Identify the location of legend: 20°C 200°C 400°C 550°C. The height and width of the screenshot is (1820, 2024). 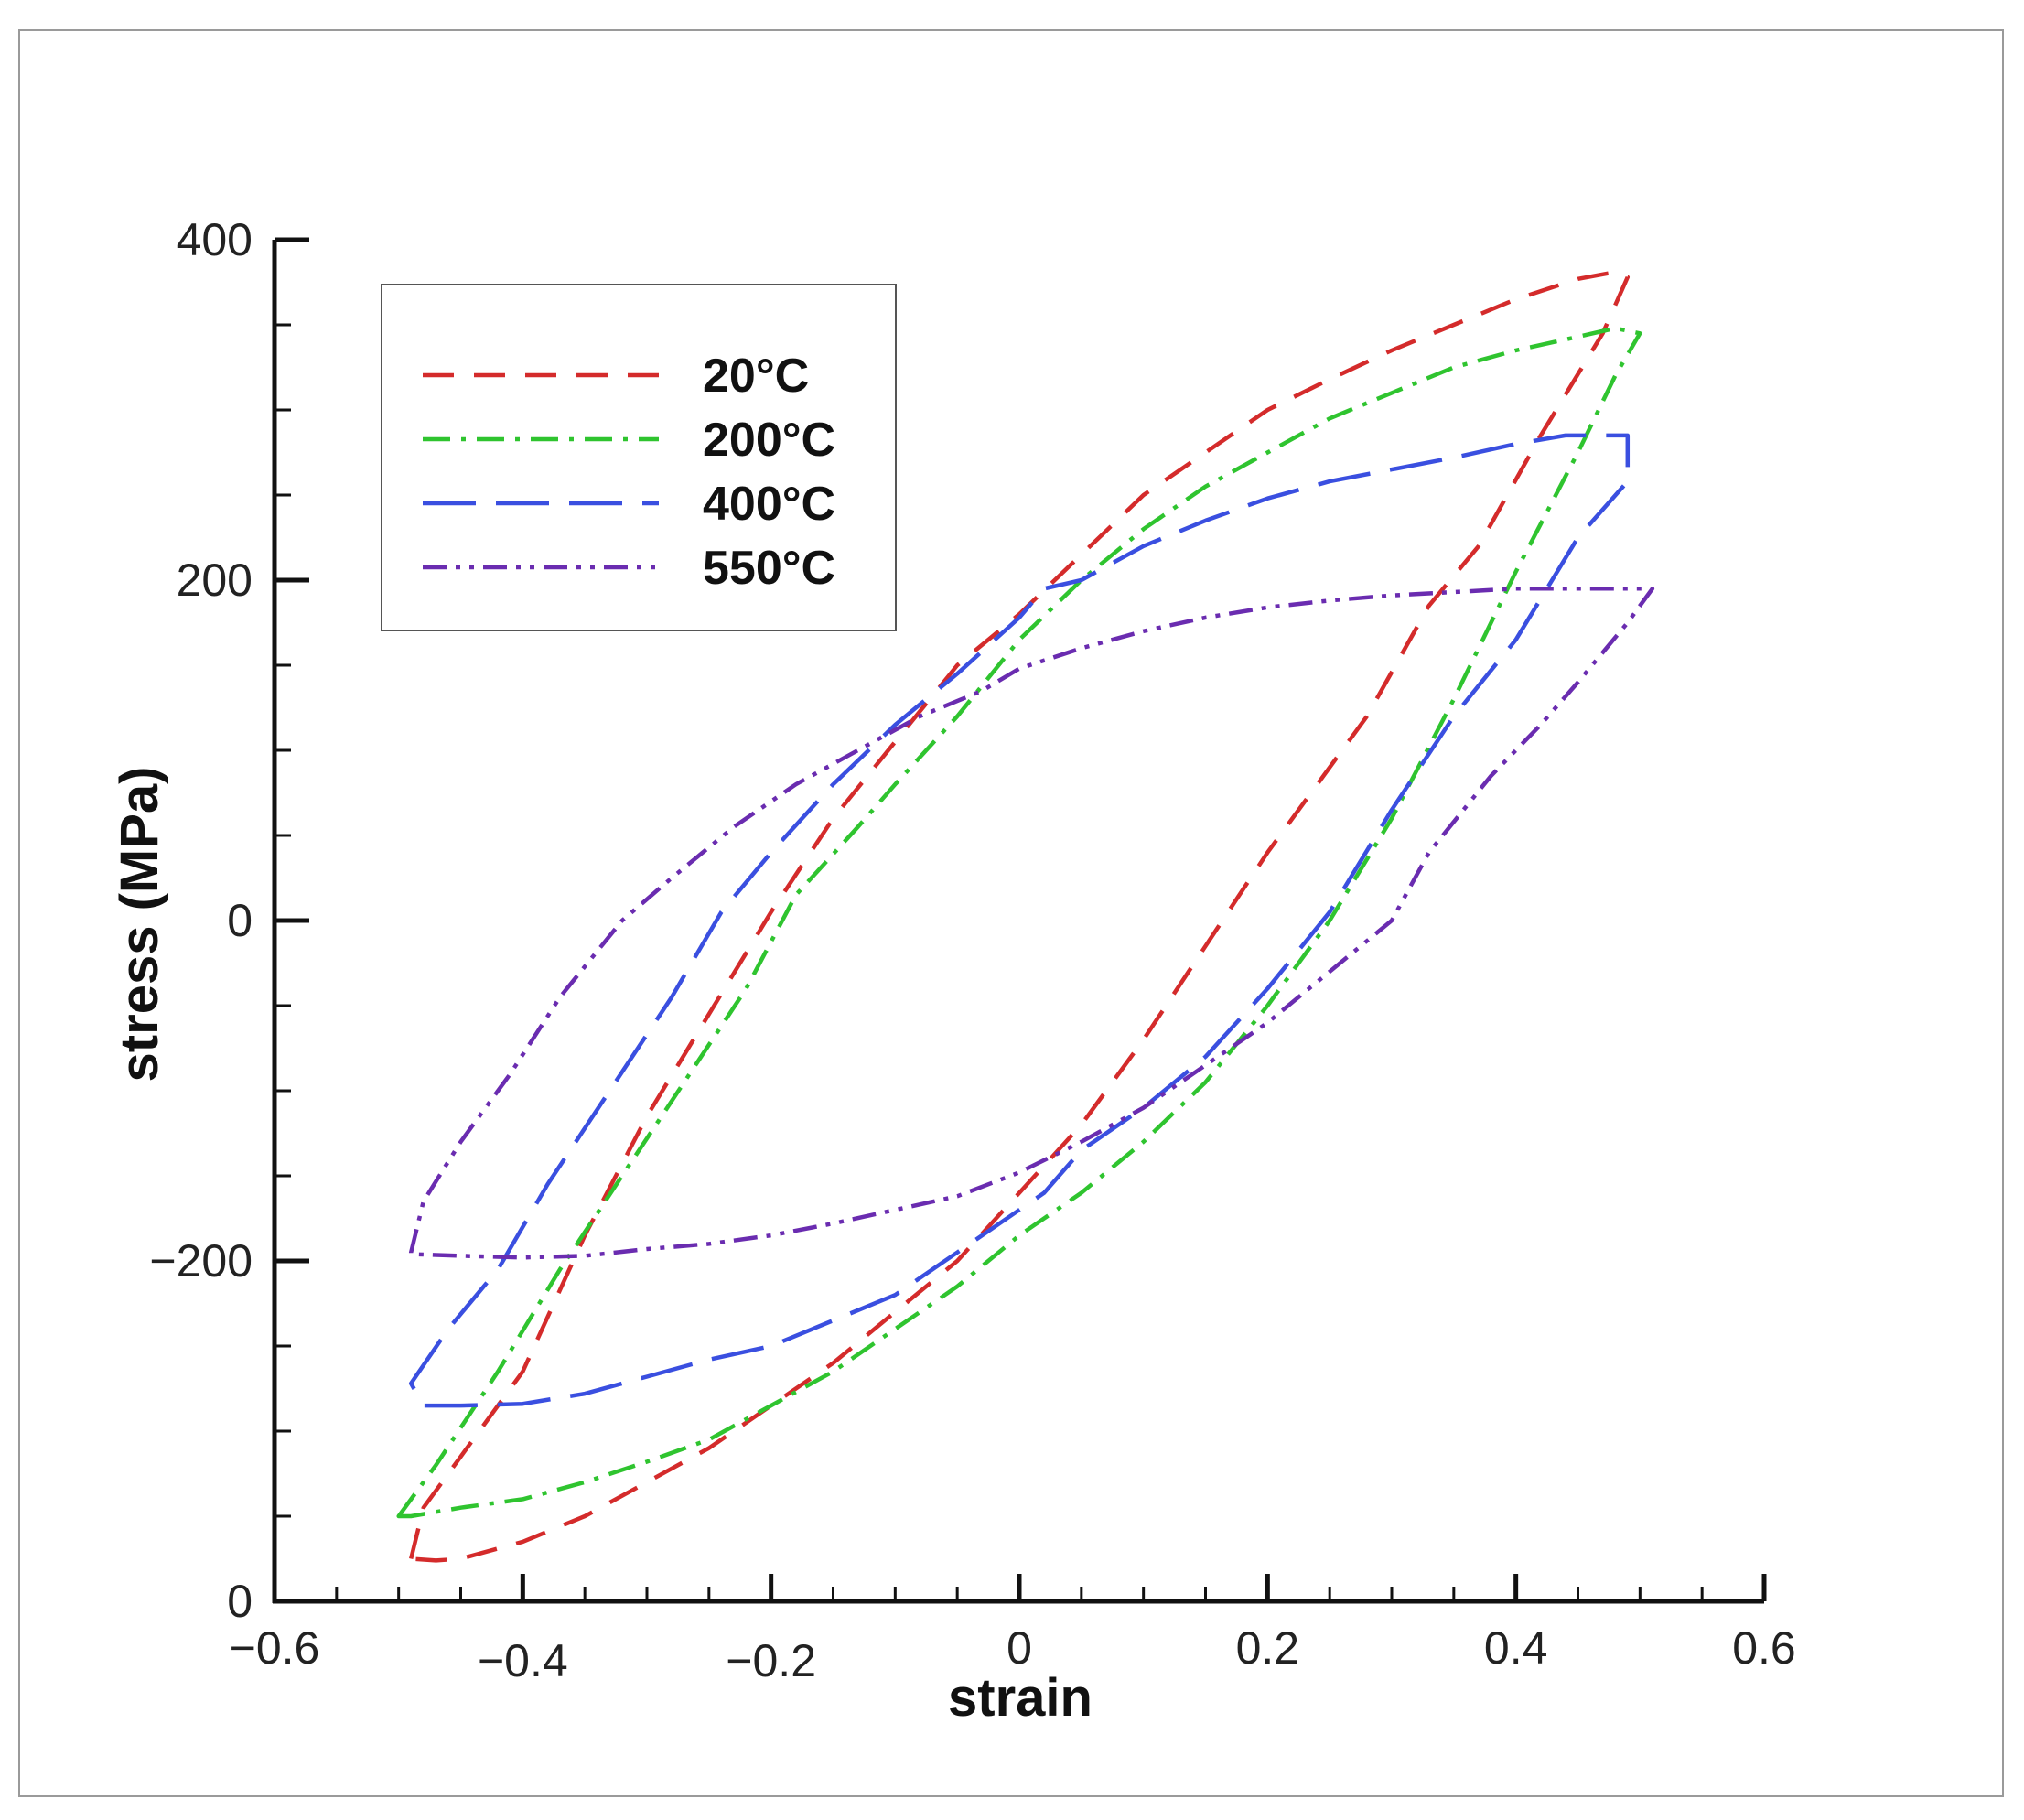
(639, 457).